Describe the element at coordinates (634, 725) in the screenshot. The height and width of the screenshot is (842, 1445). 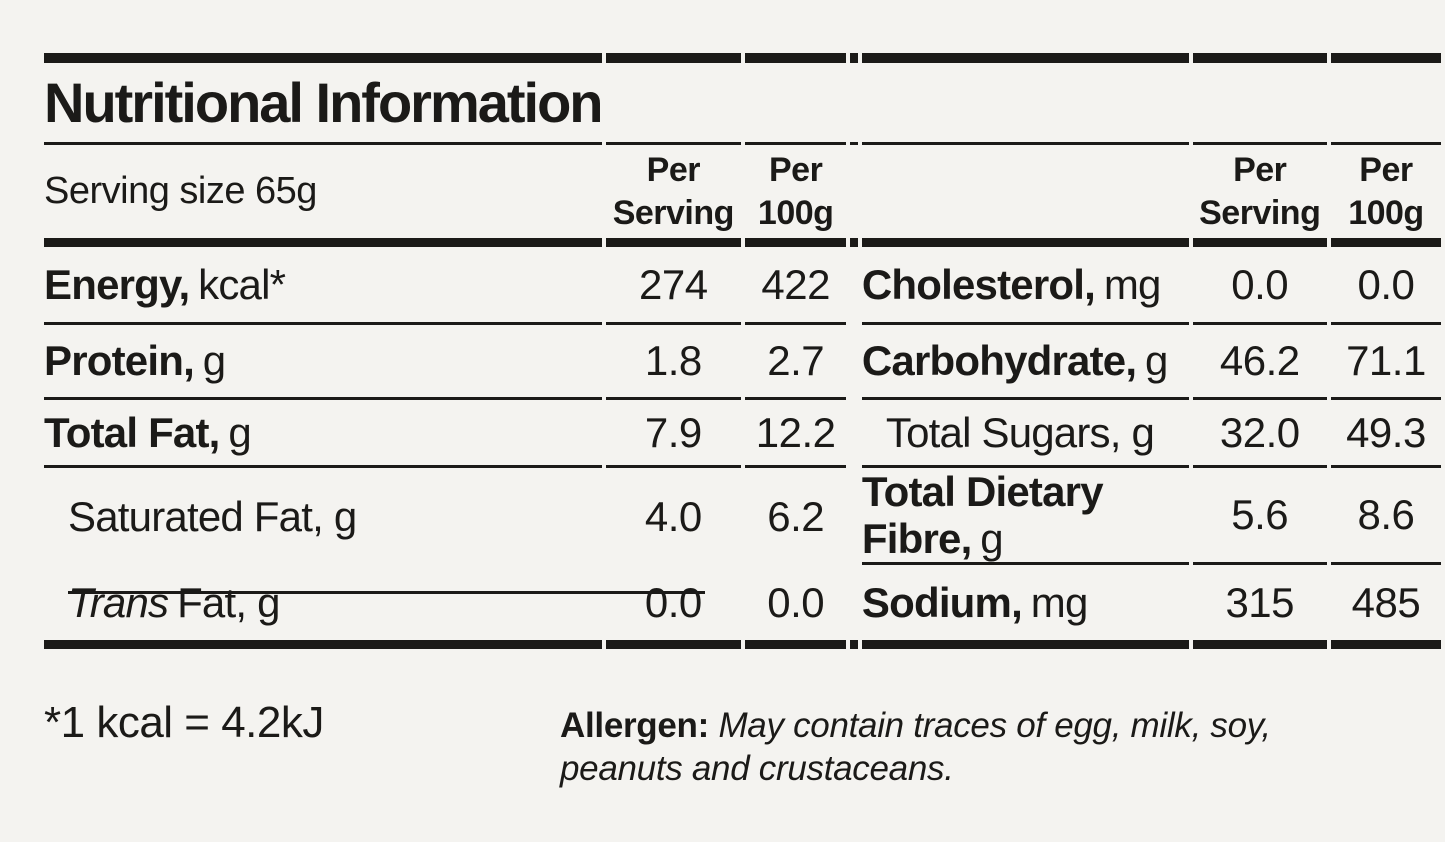
I see `allergen-label: Allergen:` at that location.